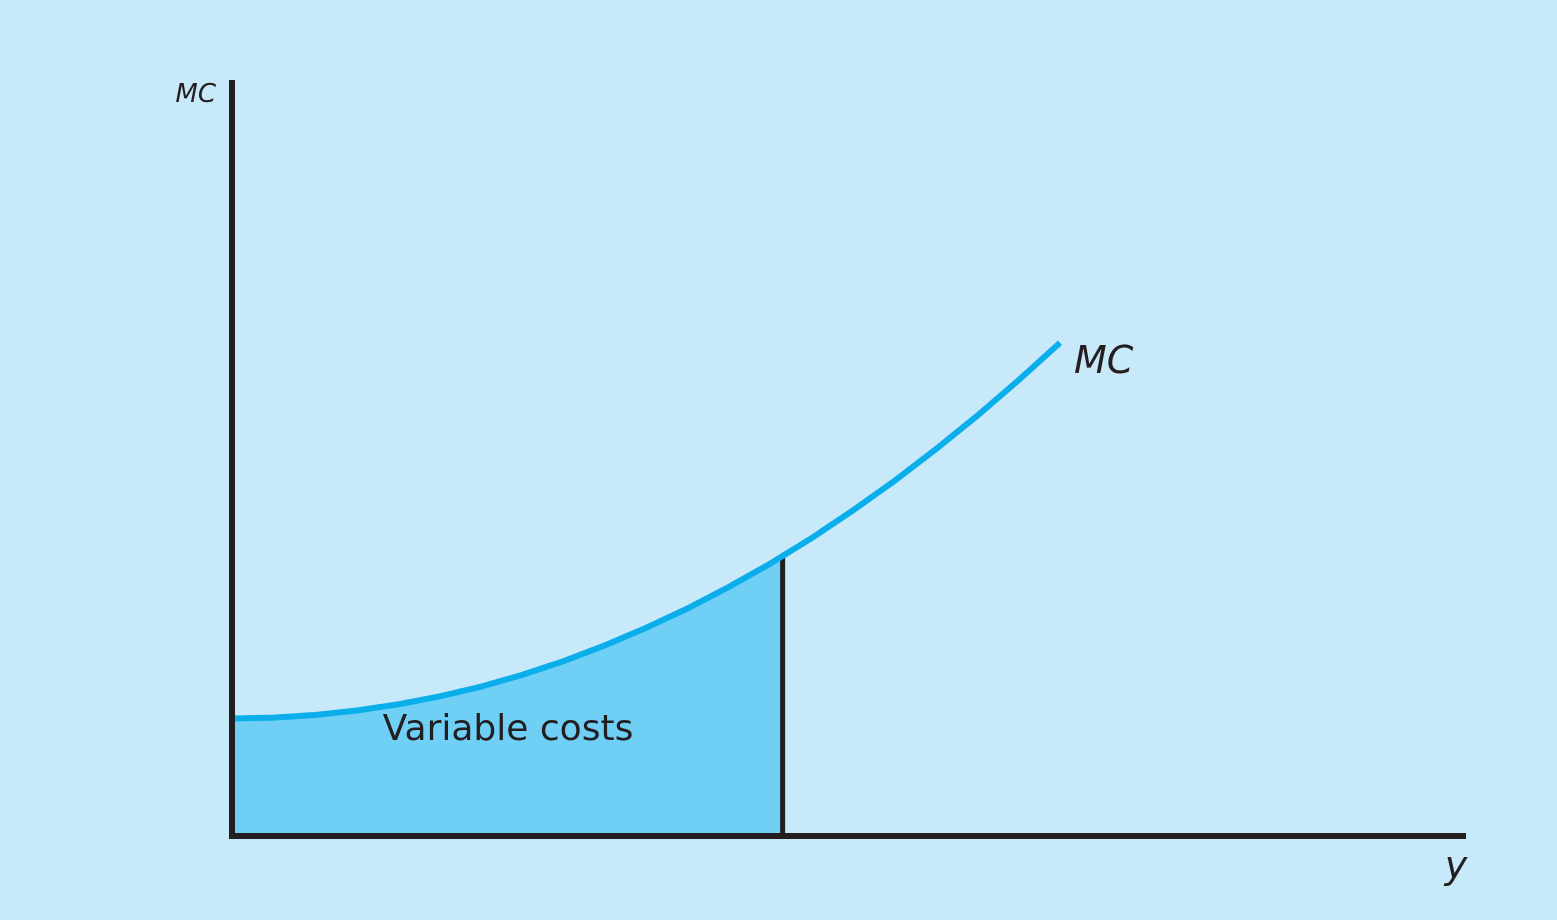 This screenshot has width=1557, height=920. I want to click on mc-curve-label: MC, so click(1104, 360).